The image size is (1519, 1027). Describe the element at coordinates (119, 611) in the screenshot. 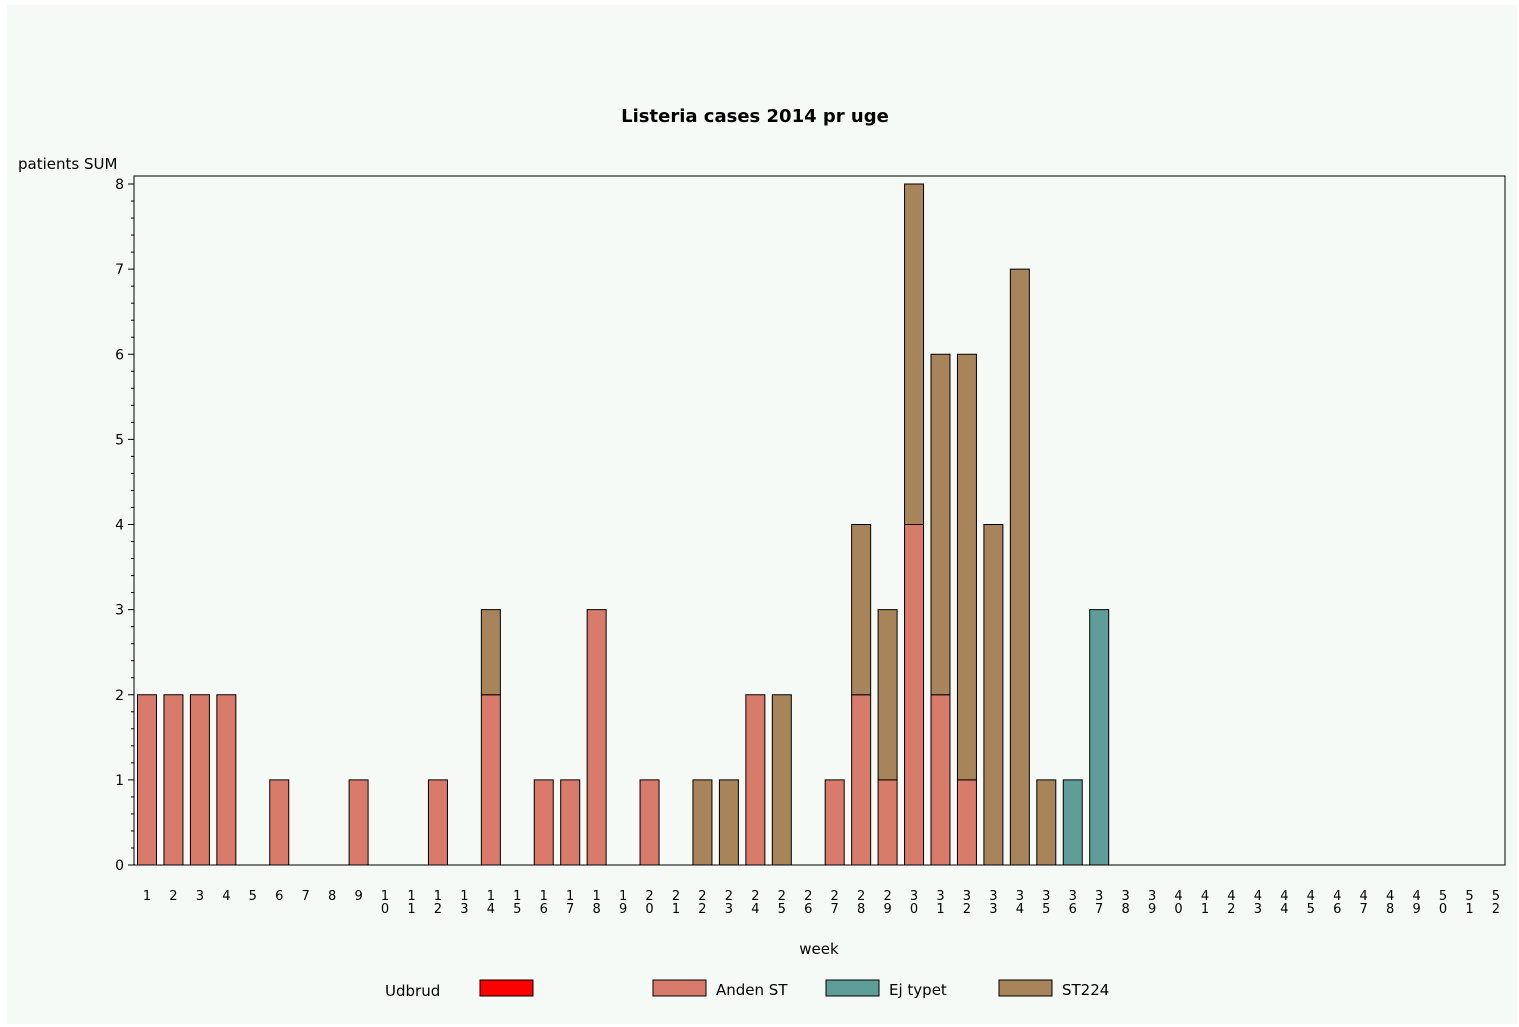

I see `y-tick-label: 3` at that location.